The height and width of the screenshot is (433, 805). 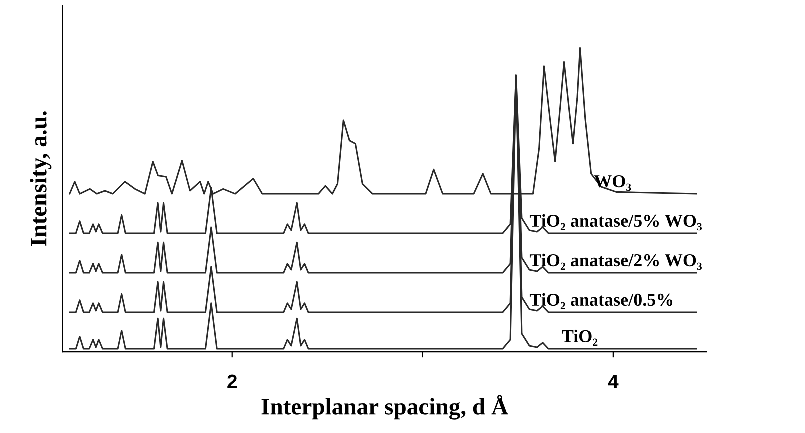 I want to click on x-tick-label: 4, so click(x=613, y=381).